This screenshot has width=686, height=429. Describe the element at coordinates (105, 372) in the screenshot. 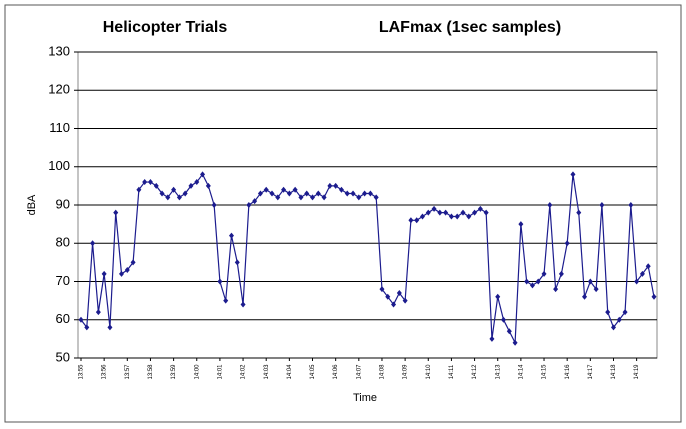

I see `x-tick-label: 13:56` at that location.